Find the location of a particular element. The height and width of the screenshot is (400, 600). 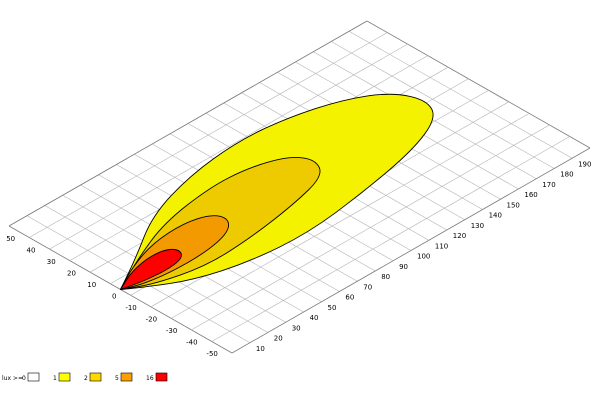

legend-label: 1 is located at coordinates (55, 378).